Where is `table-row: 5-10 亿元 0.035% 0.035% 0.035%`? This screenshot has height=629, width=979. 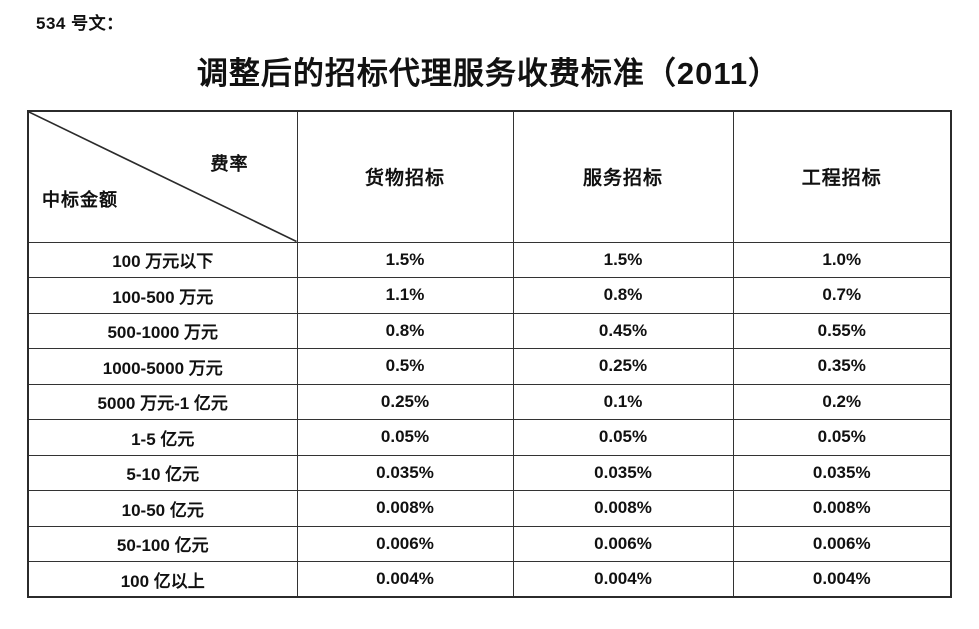 table-row: 5-10 亿元 0.035% 0.035% 0.035% is located at coordinates (489, 472).